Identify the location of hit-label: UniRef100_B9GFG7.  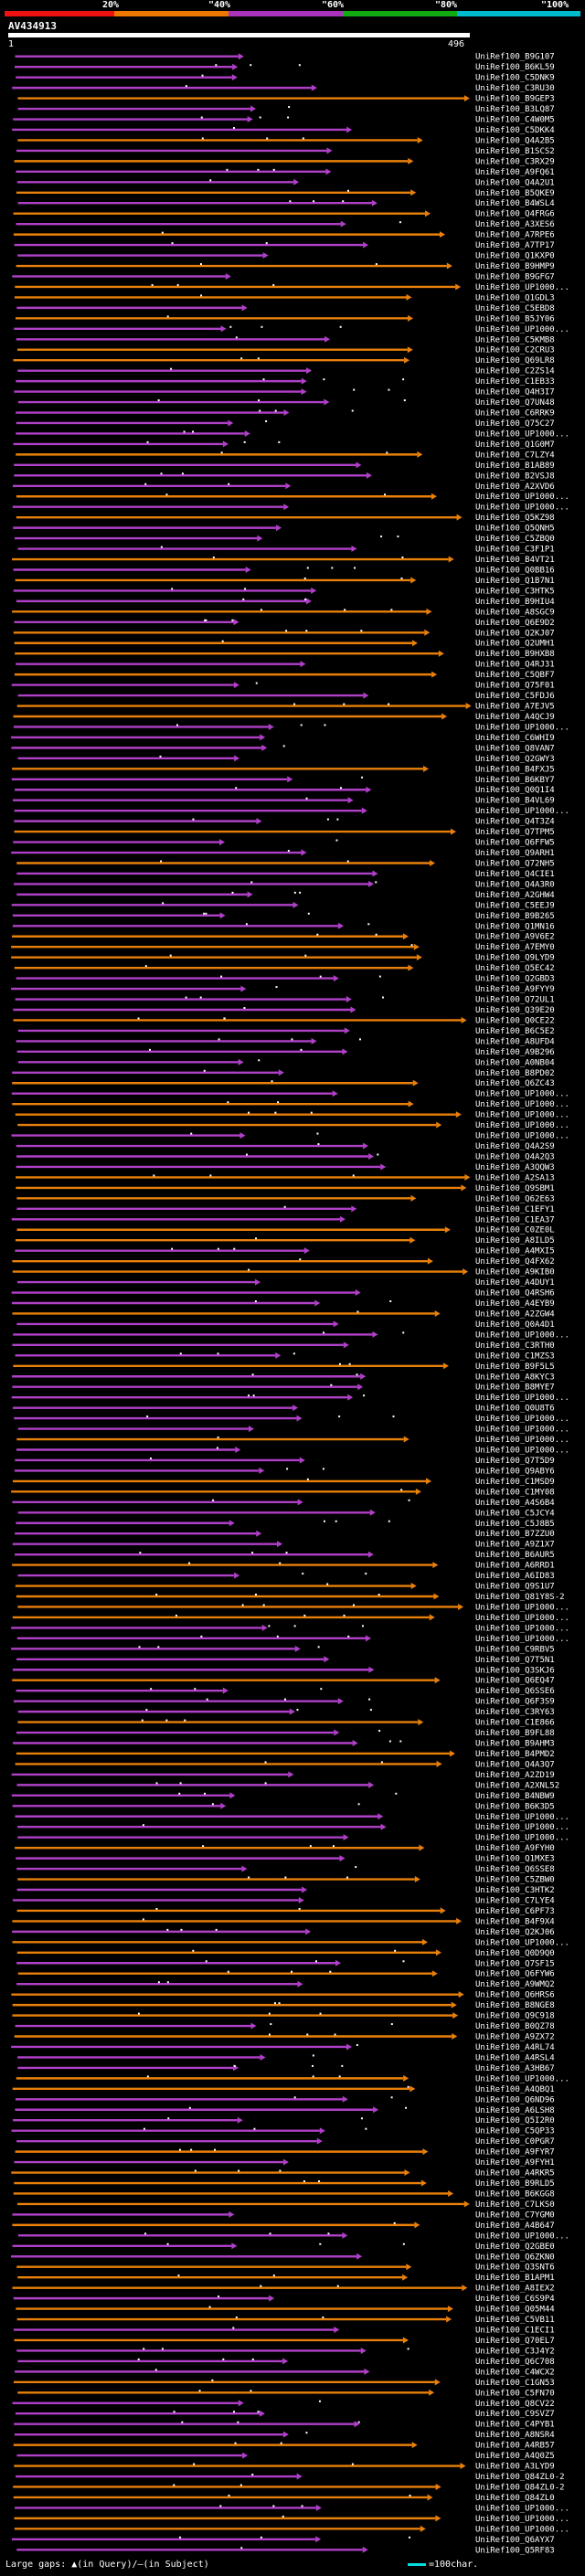
(515, 276).